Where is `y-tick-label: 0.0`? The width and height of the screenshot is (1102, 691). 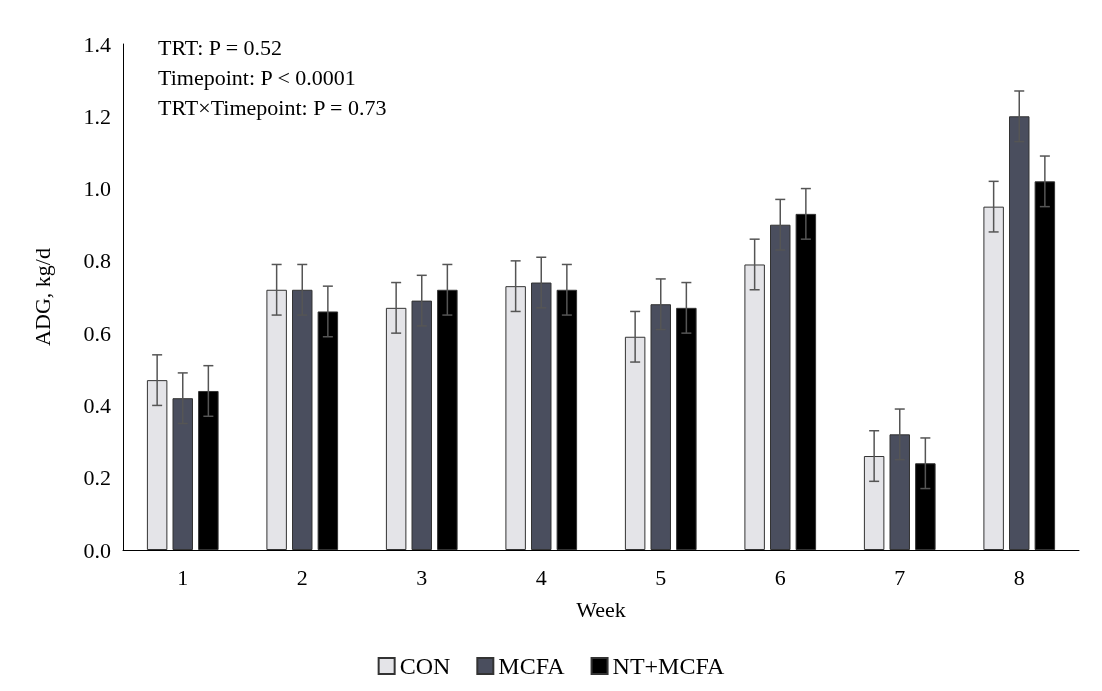
y-tick-label: 0.0 is located at coordinates (97, 550).